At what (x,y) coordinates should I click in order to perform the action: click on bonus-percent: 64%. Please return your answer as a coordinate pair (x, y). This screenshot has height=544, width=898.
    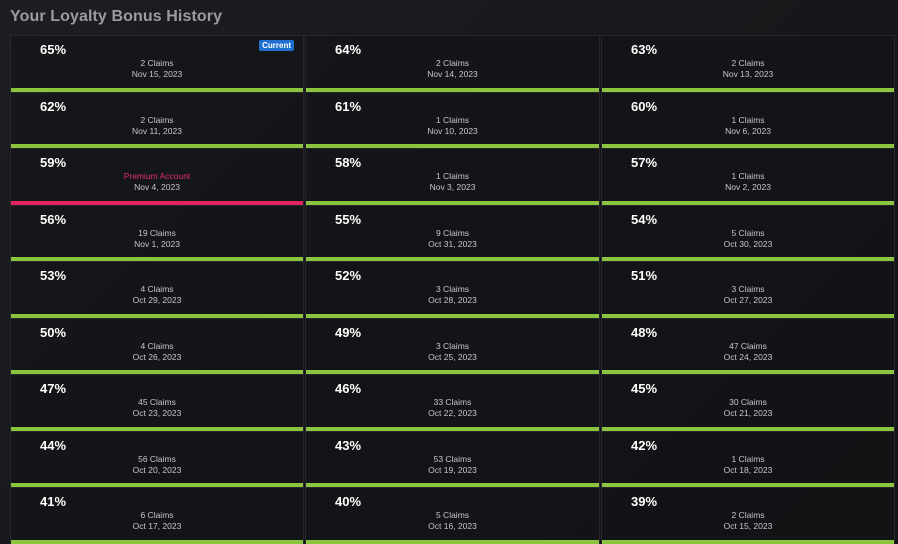
    Looking at the image, I should click on (348, 49).